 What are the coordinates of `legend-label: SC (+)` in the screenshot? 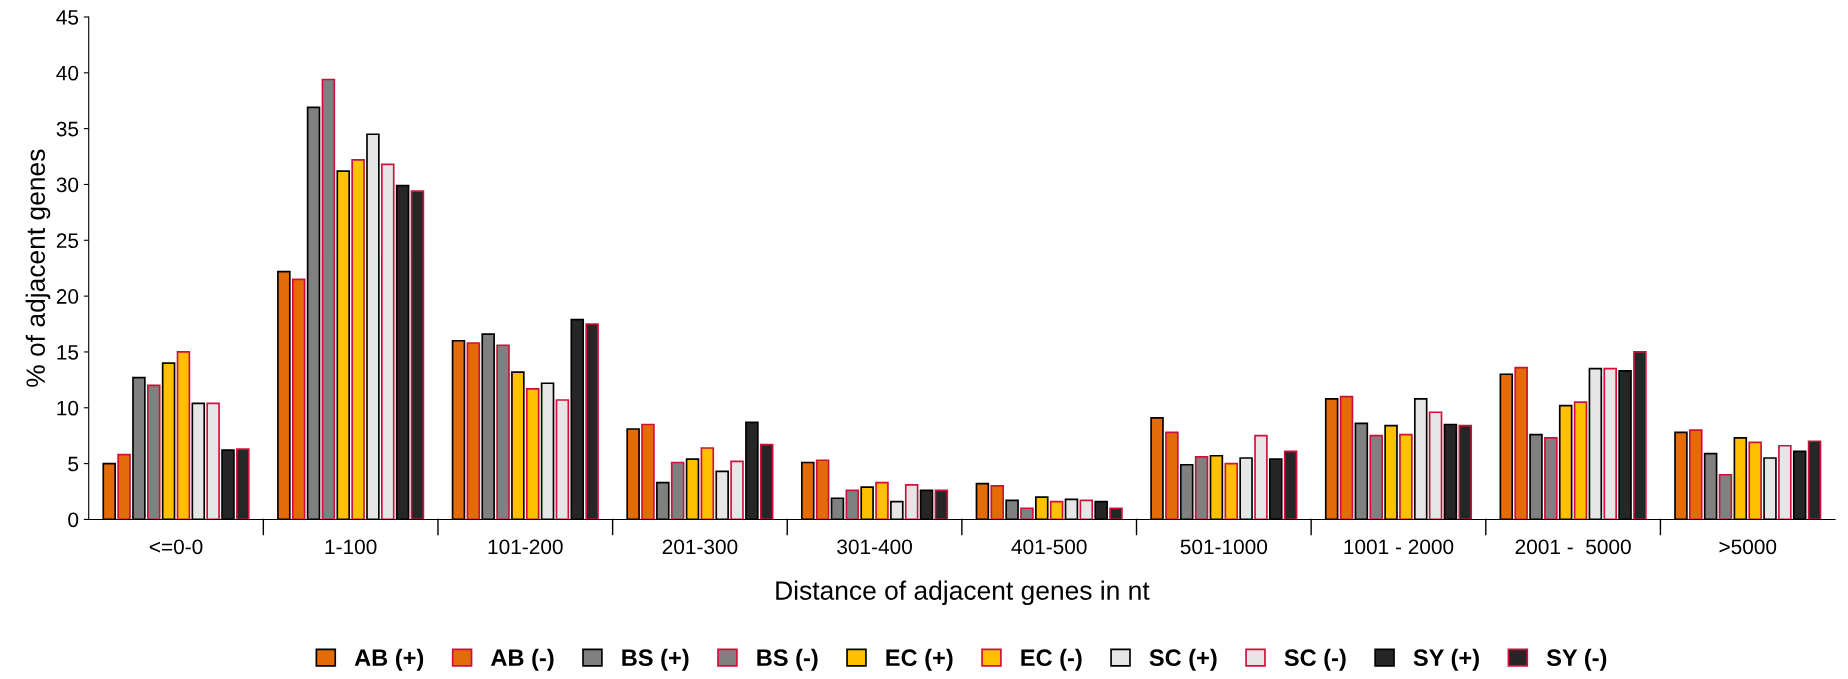 It's located at (1183, 659).